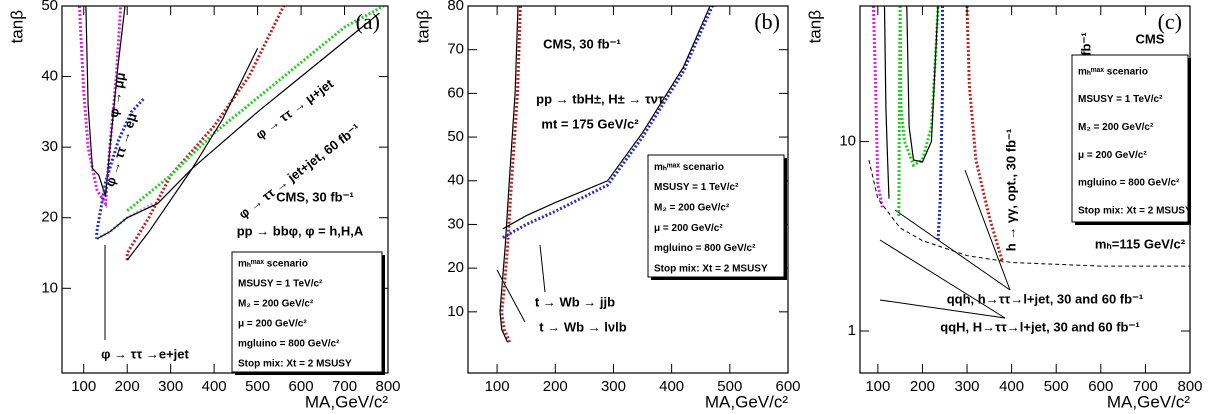 This screenshot has width=1223, height=414. Describe the element at coordinates (696, 187) in the screenshot. I see `scenario-line: MSUSY = 1 TeV/c²` at that location.